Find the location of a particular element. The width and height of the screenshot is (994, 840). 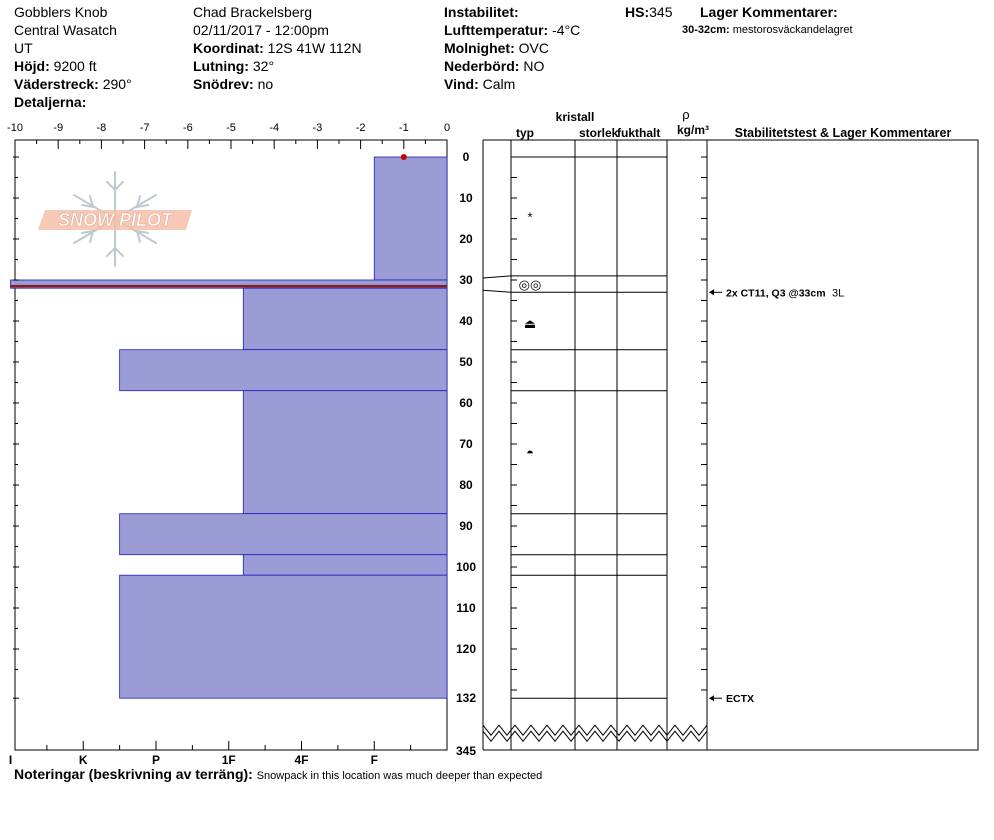

stability-tests: 2x CT11, Q3 @33cm 3L ECTX is located at coordinates (776, 496).